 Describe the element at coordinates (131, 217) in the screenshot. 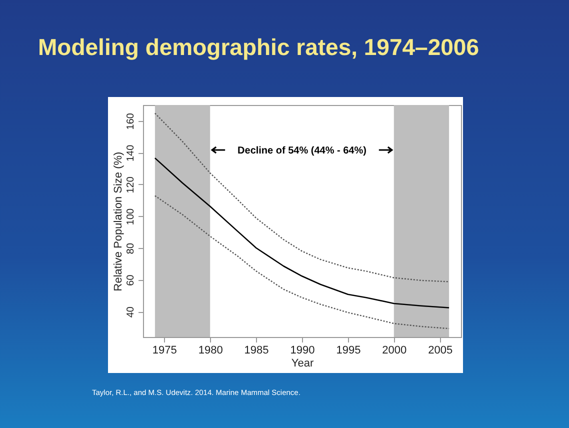

I see `y-tick-label: 100` at that location.